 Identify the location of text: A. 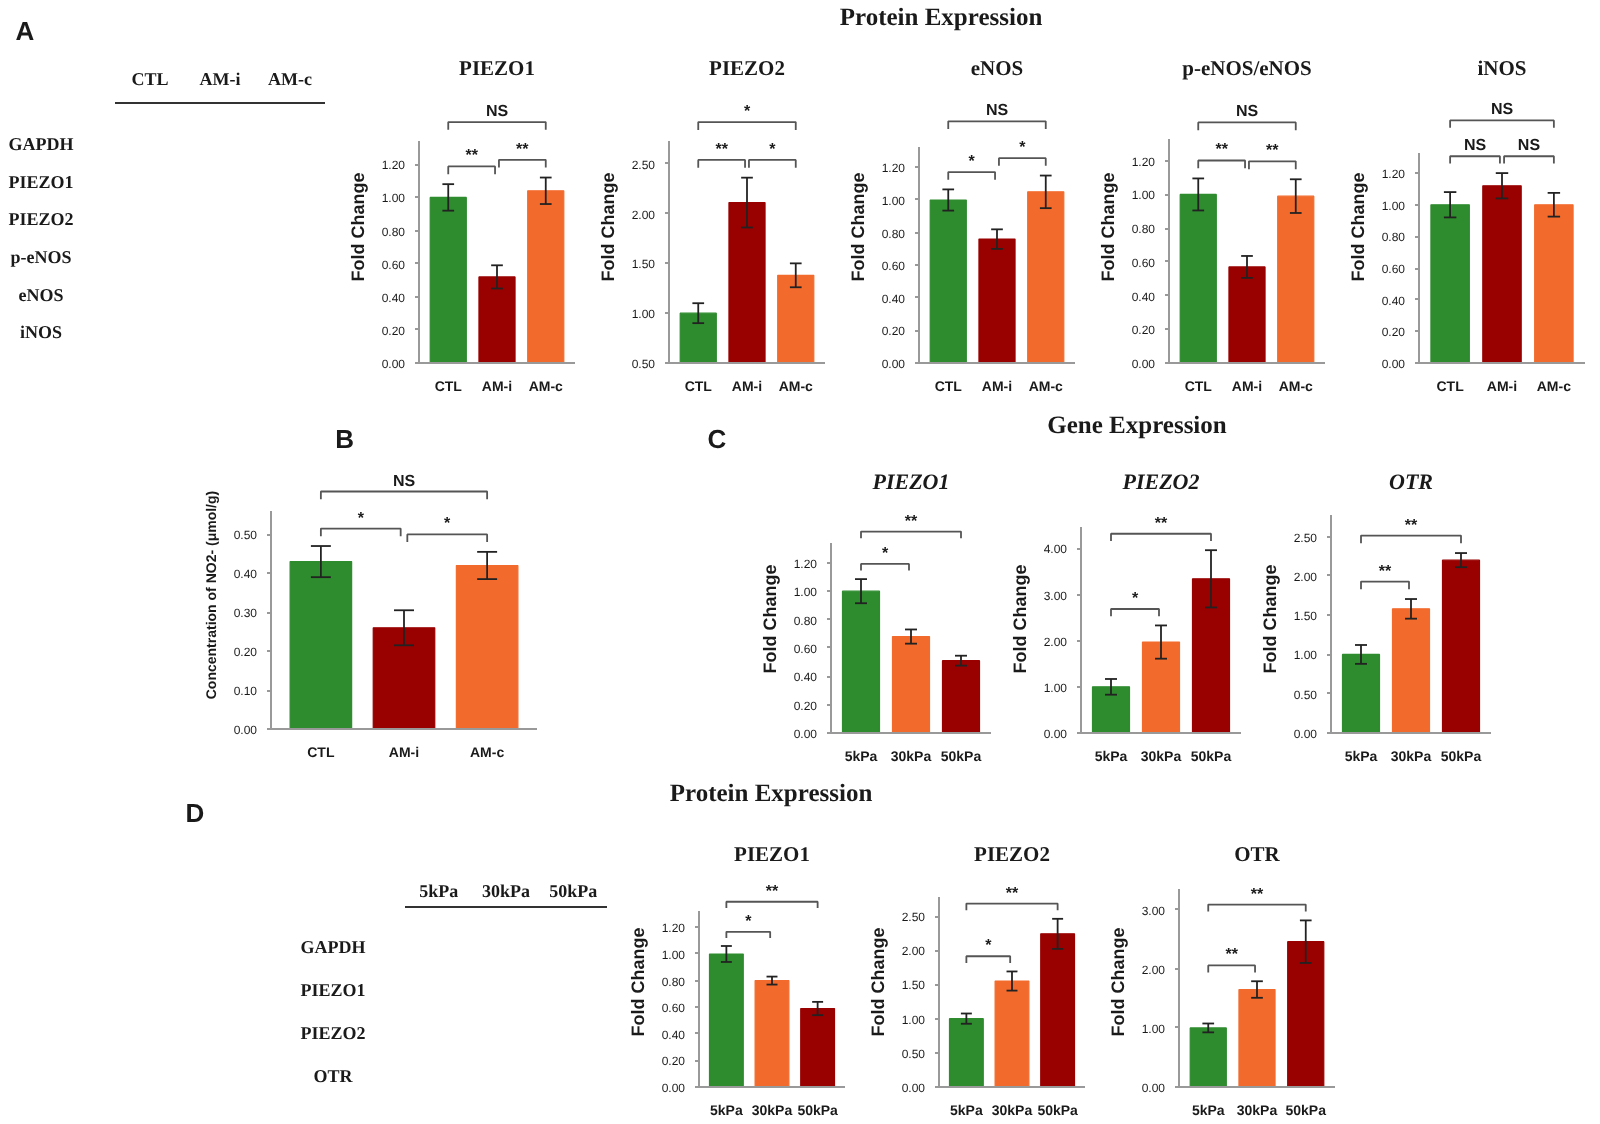
(25, 31).